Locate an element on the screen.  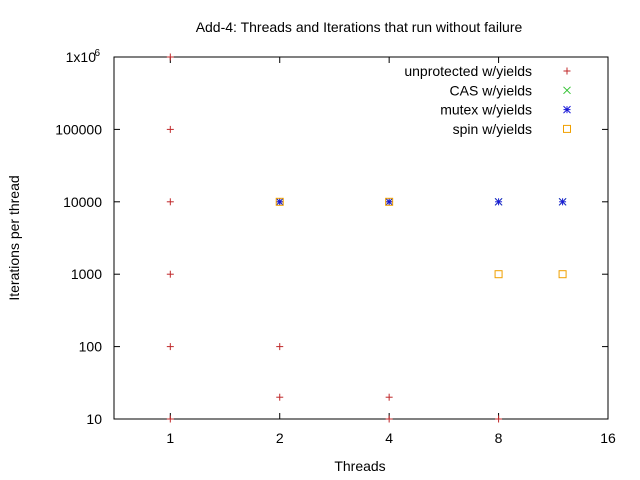
x-axis-title: Threads is located at coordinates (359, 466).